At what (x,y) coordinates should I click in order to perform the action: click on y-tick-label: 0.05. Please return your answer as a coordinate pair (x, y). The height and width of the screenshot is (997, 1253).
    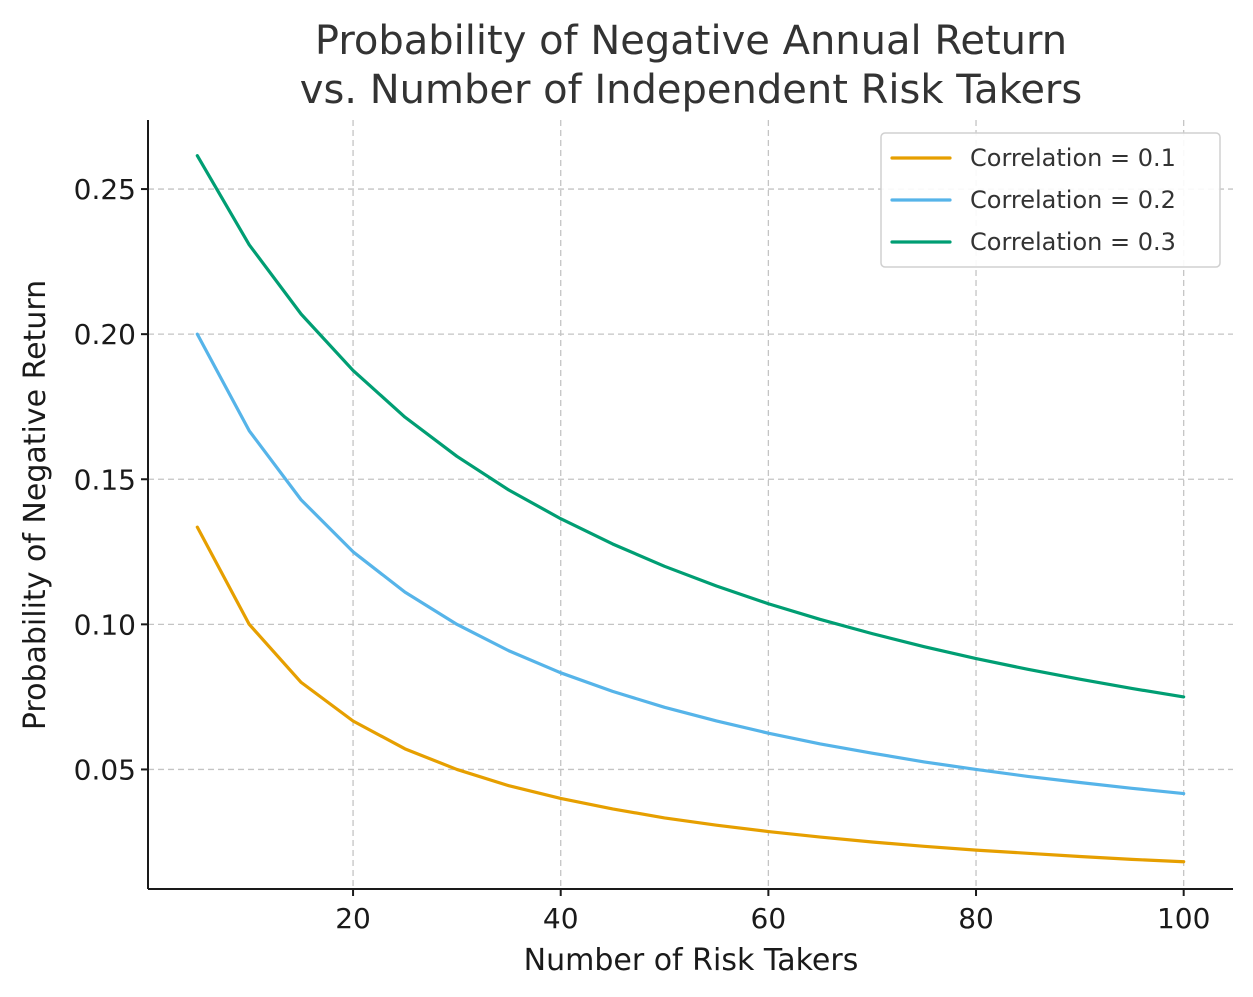
    Looking at the image, I should click on (105, 769).